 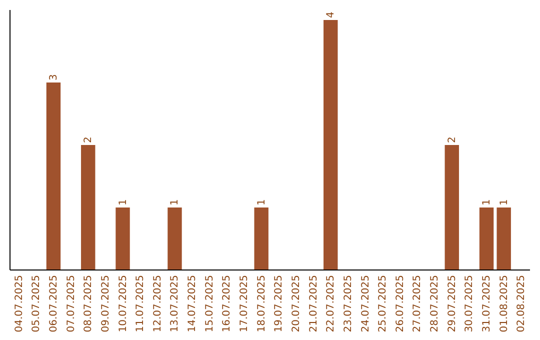 I want to click on x-tick-label: 07.07.2025, so click(x=71, y=303).